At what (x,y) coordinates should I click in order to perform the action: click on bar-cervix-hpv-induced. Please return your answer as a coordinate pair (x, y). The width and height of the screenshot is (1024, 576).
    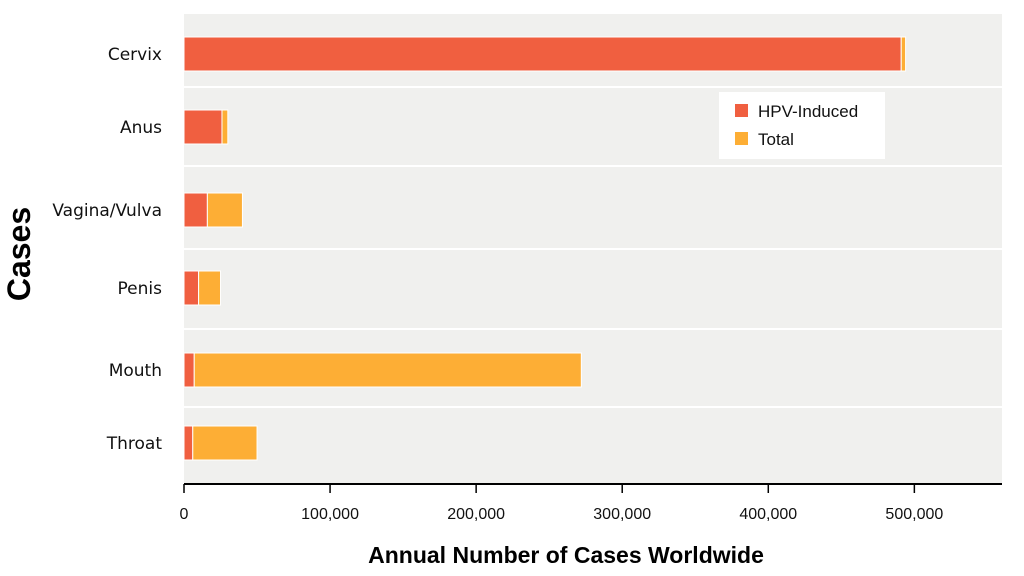
    Looking at the image, I should click on (542, 54).